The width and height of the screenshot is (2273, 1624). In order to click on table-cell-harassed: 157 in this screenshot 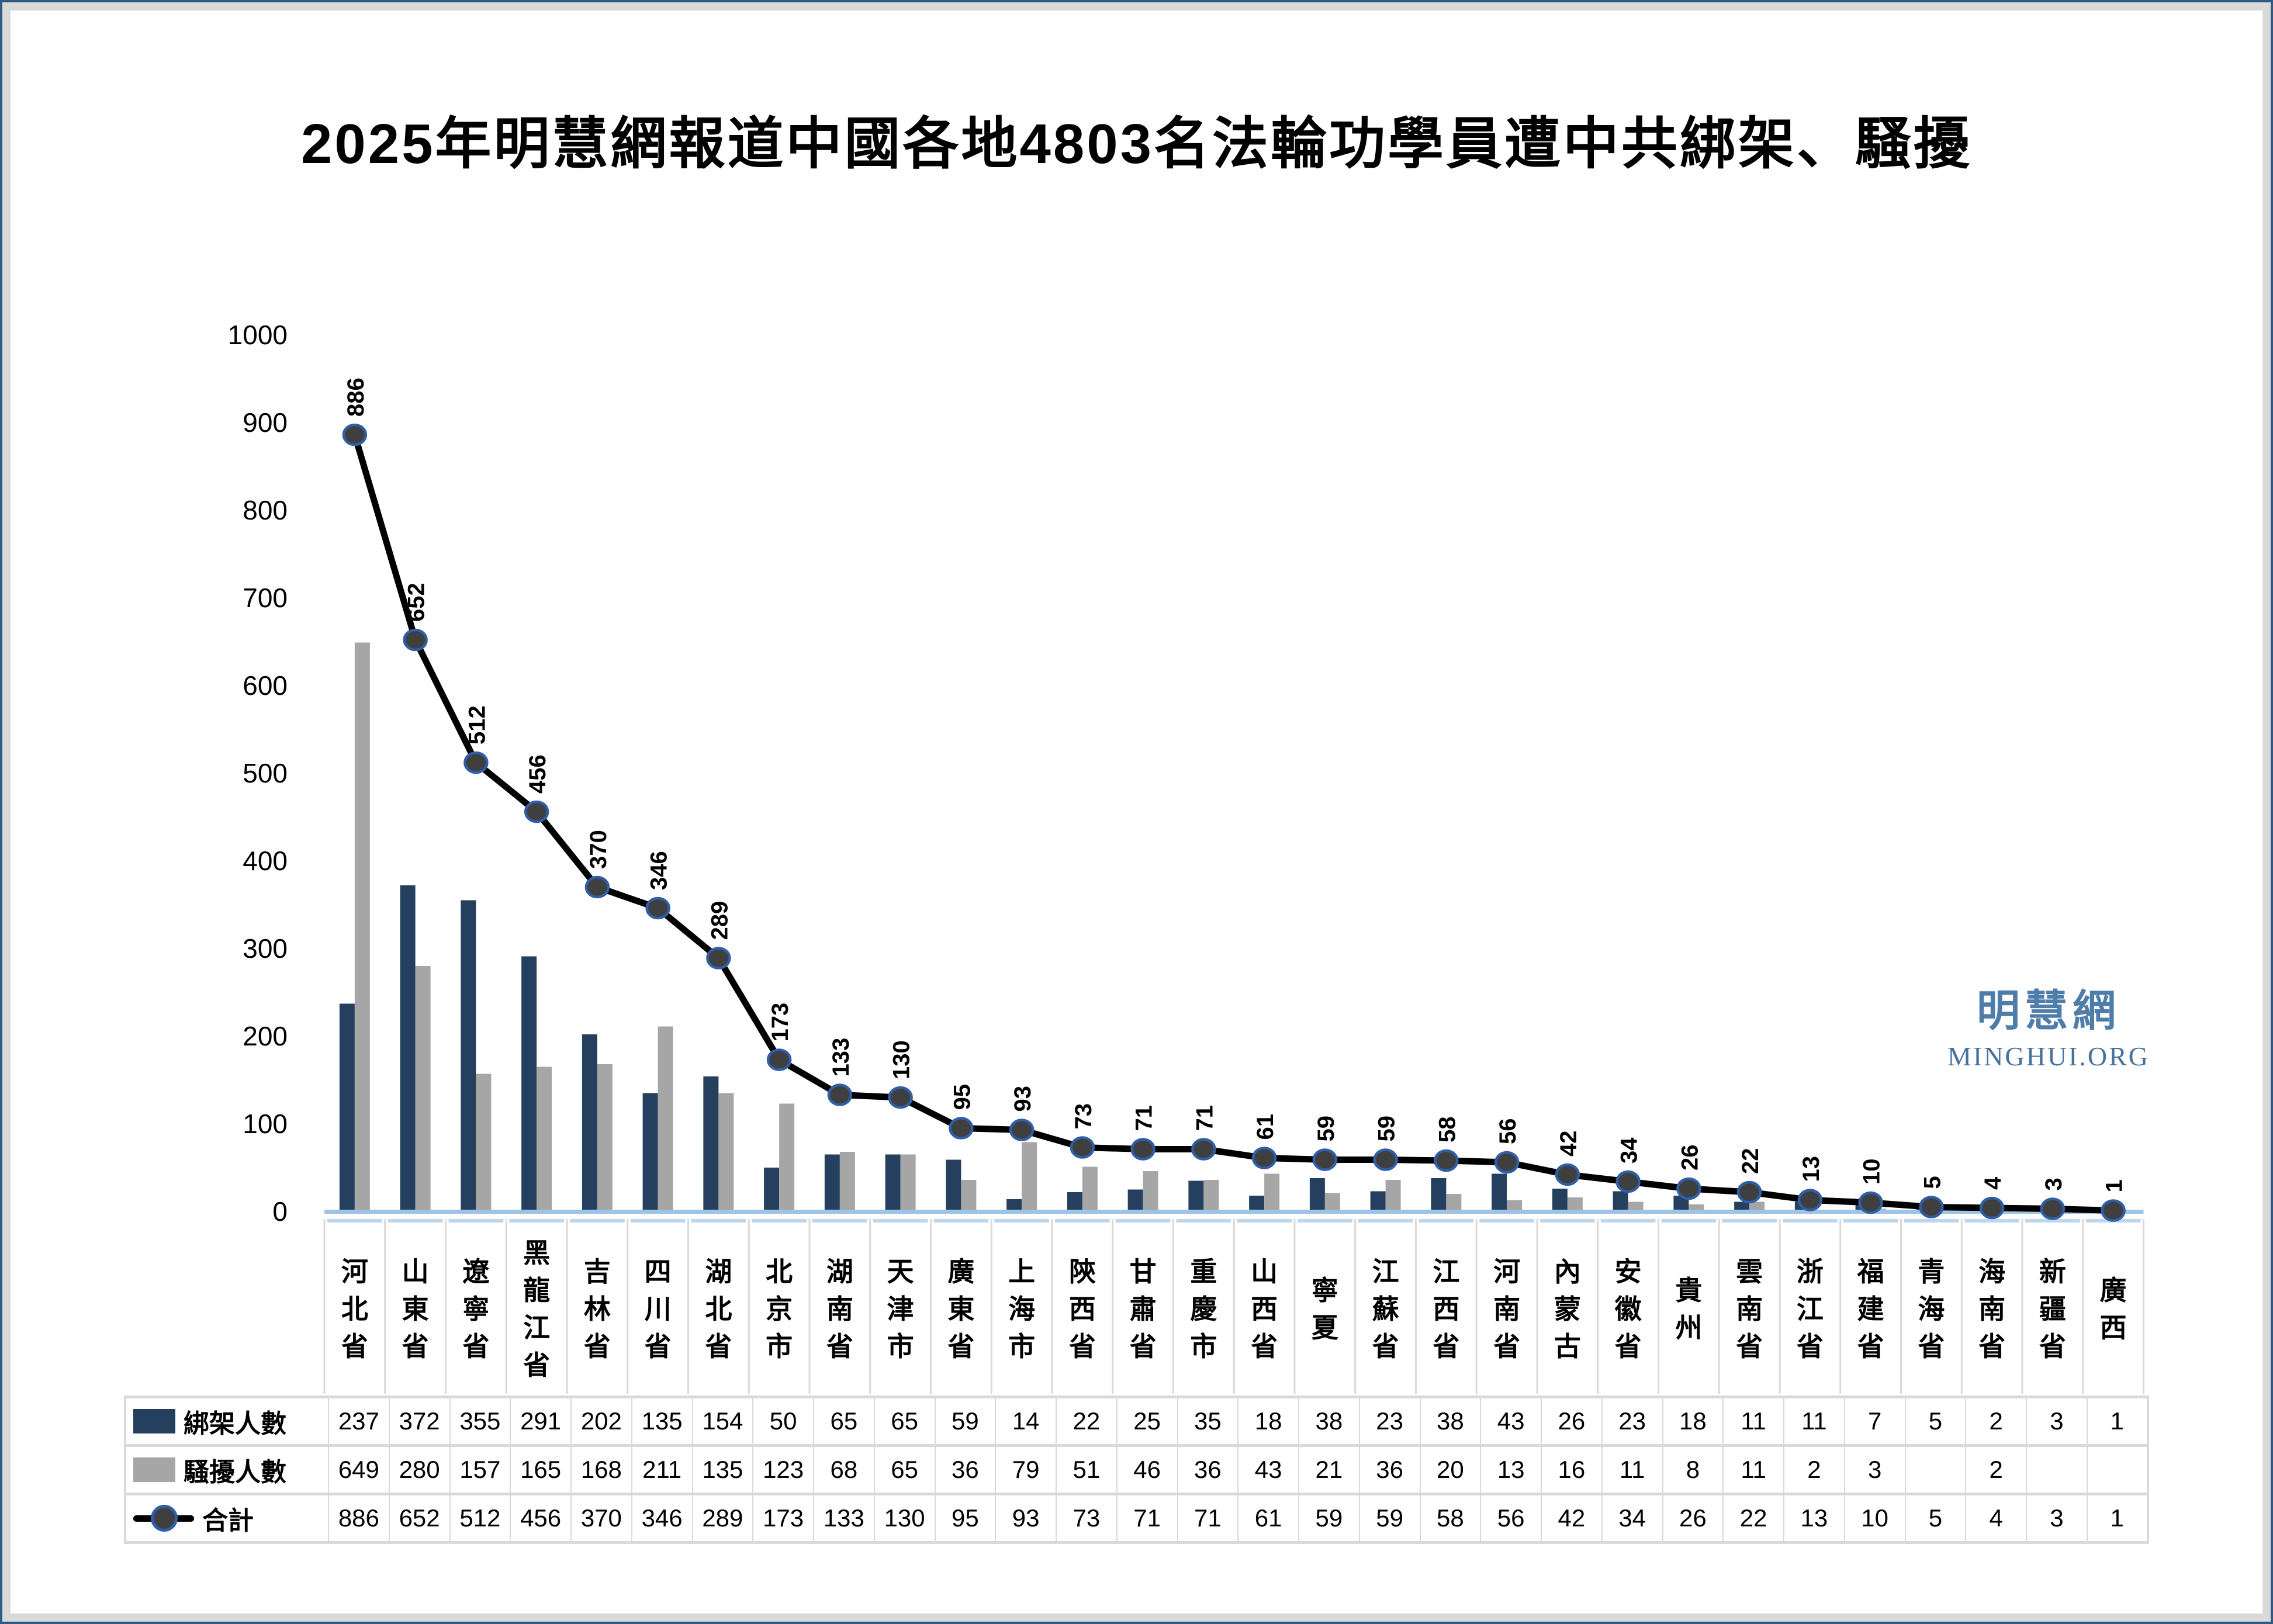, I will do `click(480, 1469)`.